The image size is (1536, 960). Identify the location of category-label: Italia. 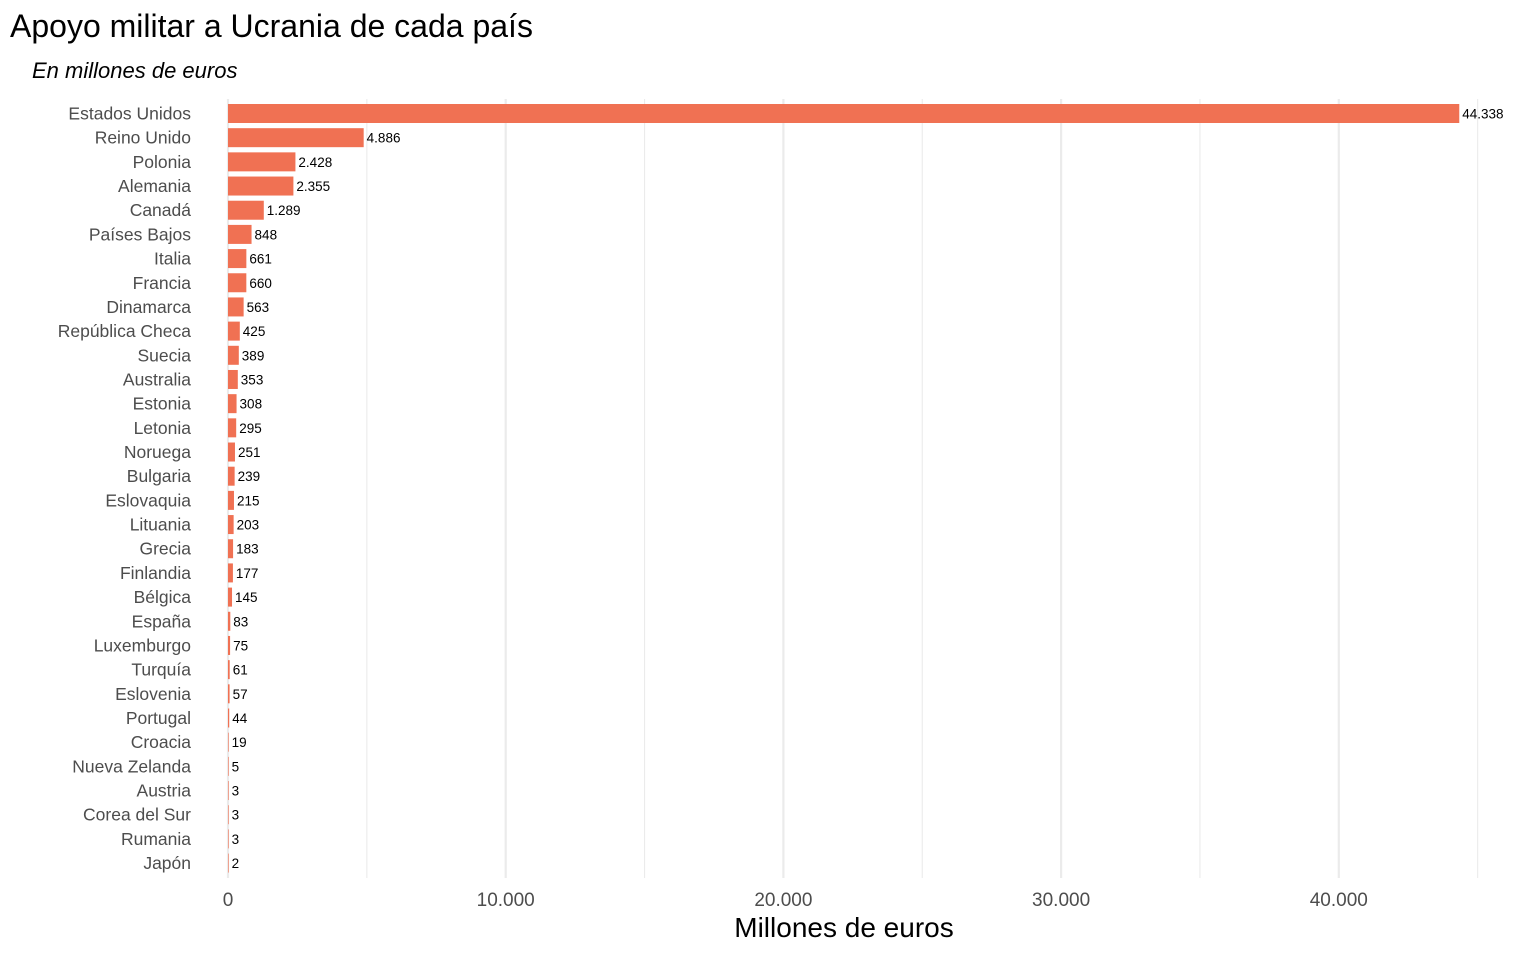
(172, 259).